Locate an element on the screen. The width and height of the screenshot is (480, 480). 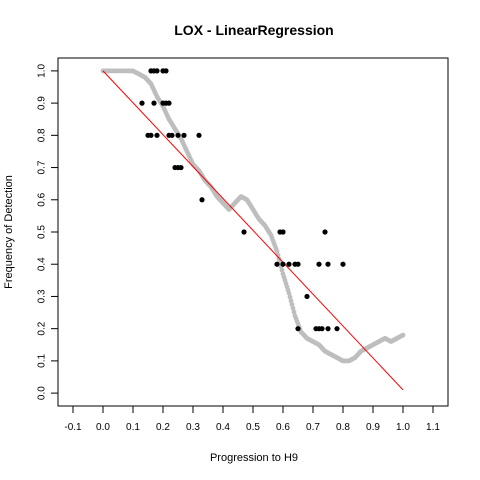
x-tick-label: 0.4 is located at coordinates (223, 427).